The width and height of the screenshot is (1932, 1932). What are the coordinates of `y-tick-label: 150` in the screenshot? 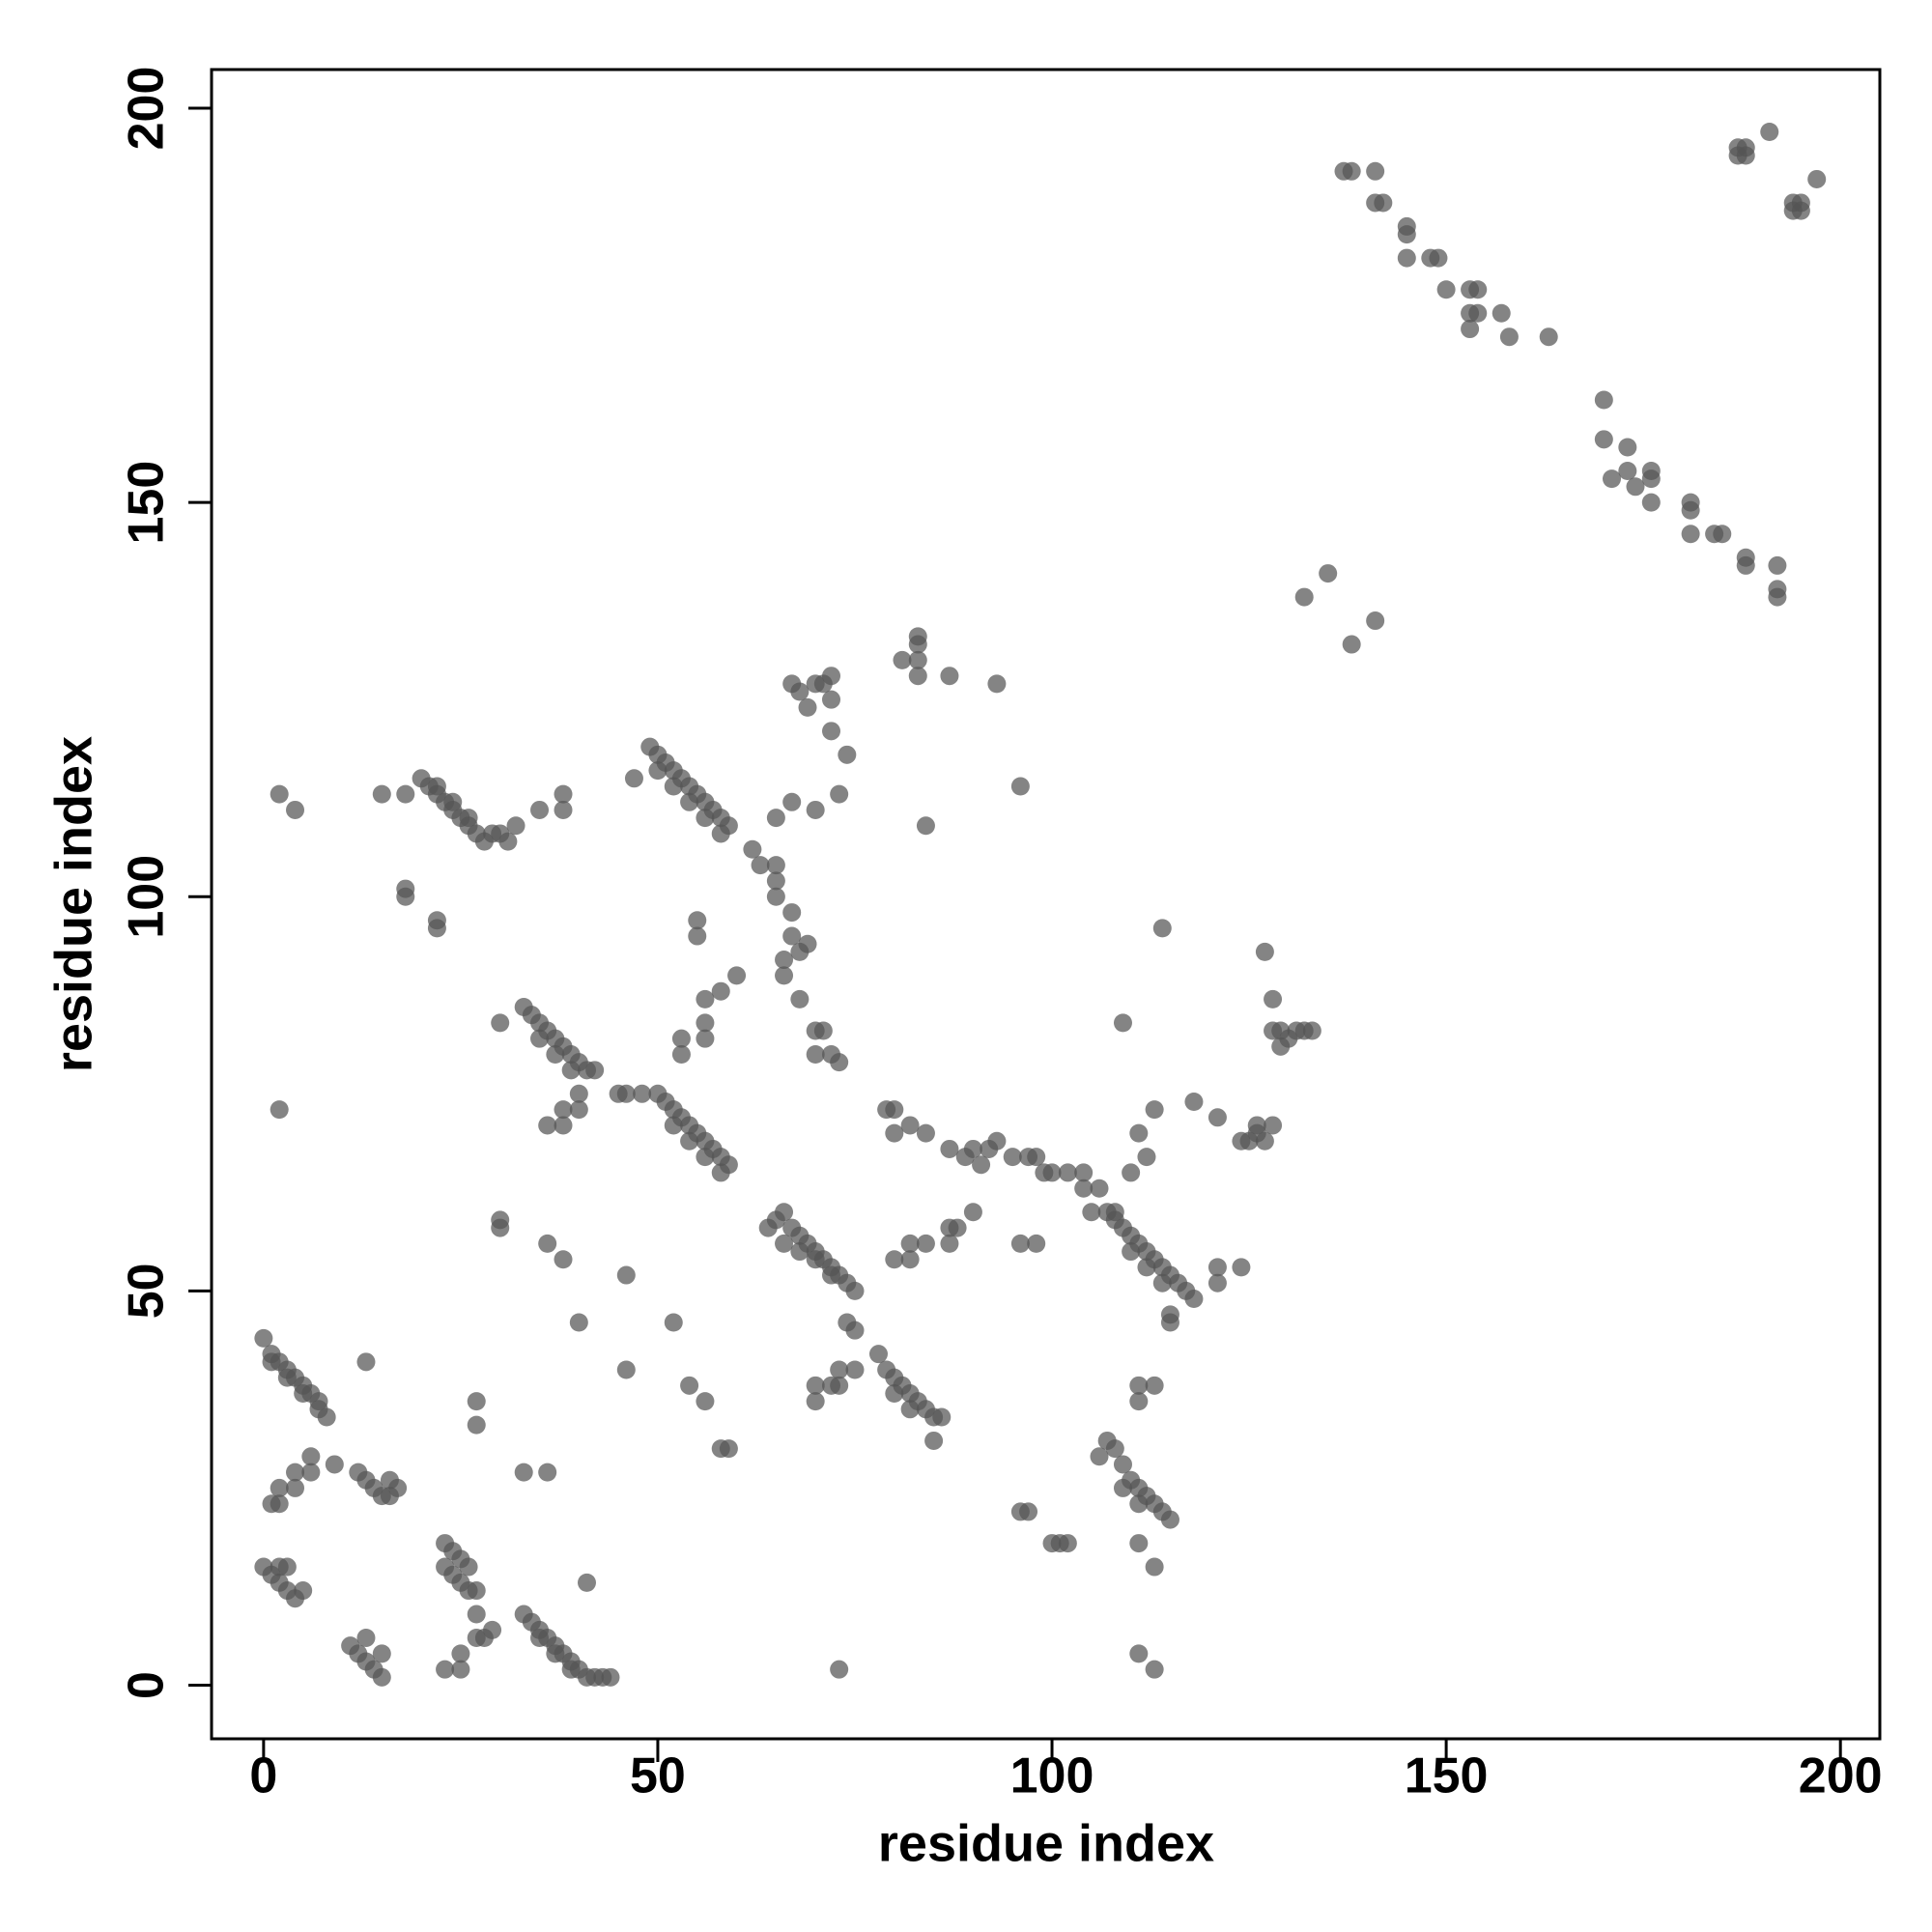 It's located at (147, 503).